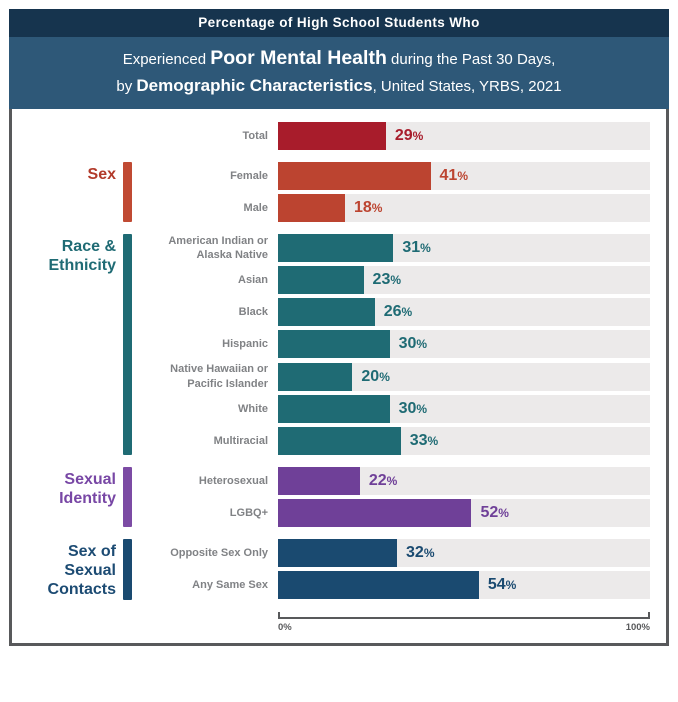 This screenshot has height=702, width=678. What do you see at coordinates (285, 627) in the screenshot?
I see `x-axis-min-label: 0%` at bounding box center [285, 627].